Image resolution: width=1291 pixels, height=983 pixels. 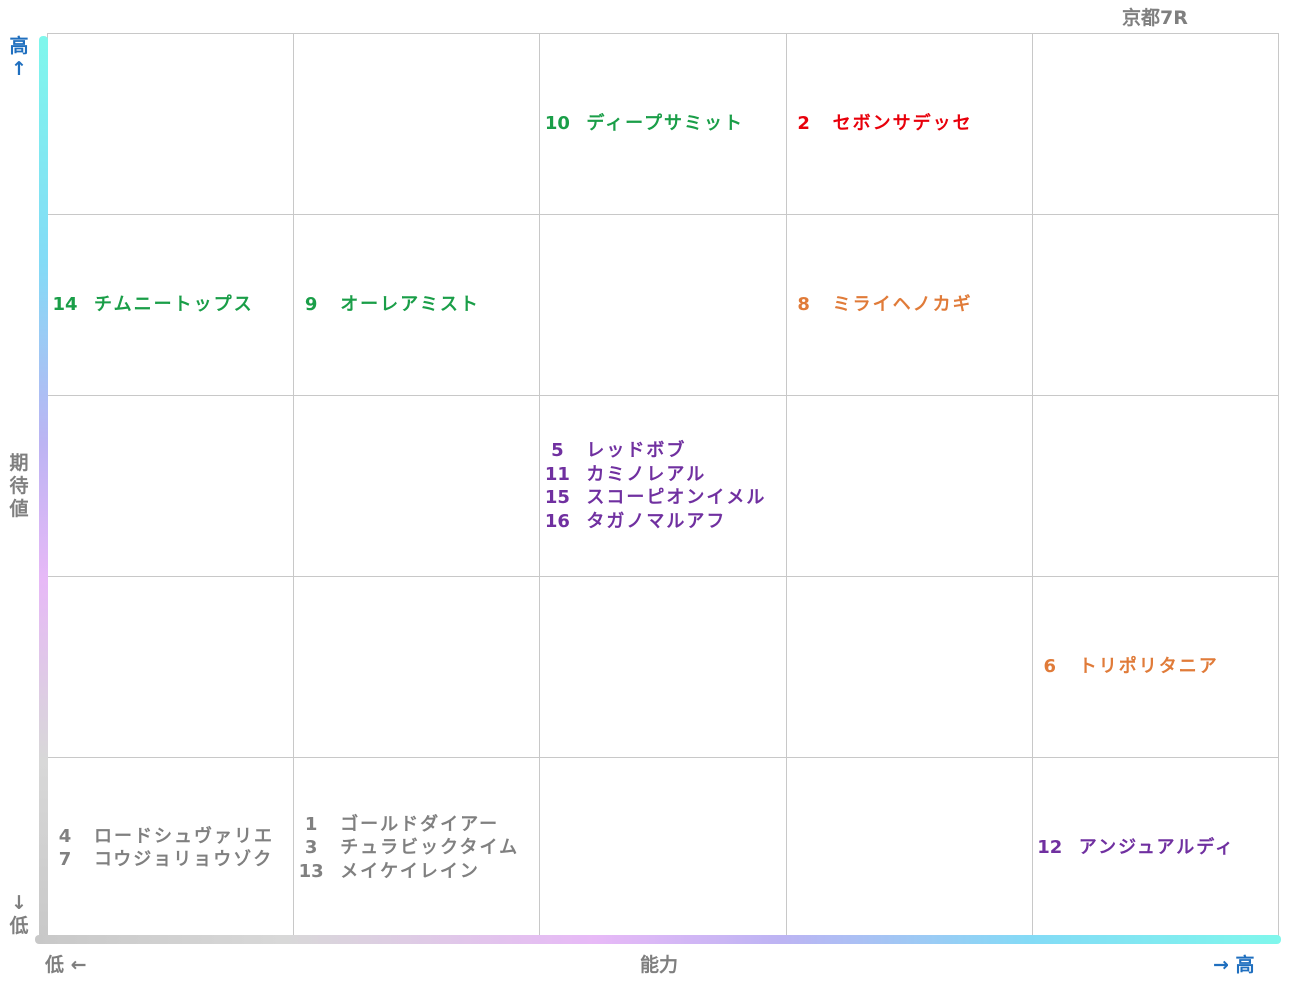 What do you see at coordinates (646, 474) in the screenshot?
I see `horse-name: カミノレアル` at bounding box center [646, 474].